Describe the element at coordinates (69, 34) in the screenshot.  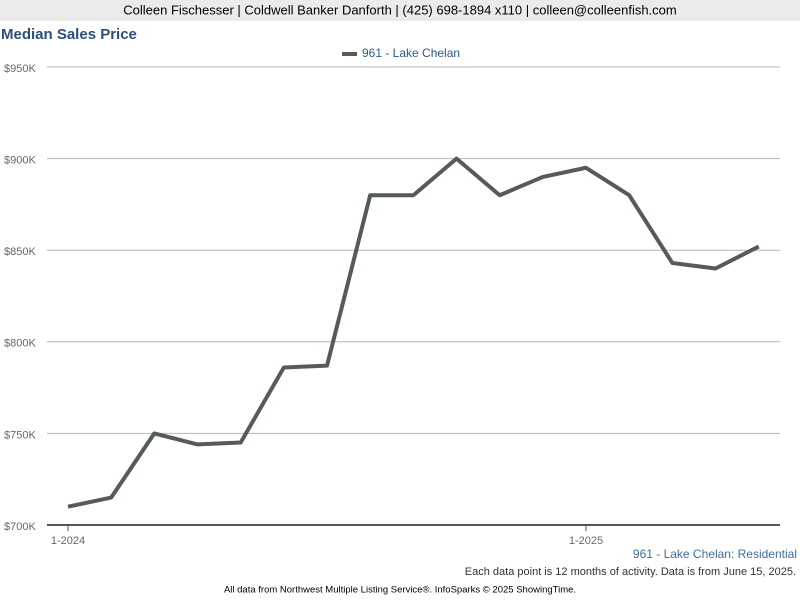
I see `chart-title: Median Sales Price` at that location.